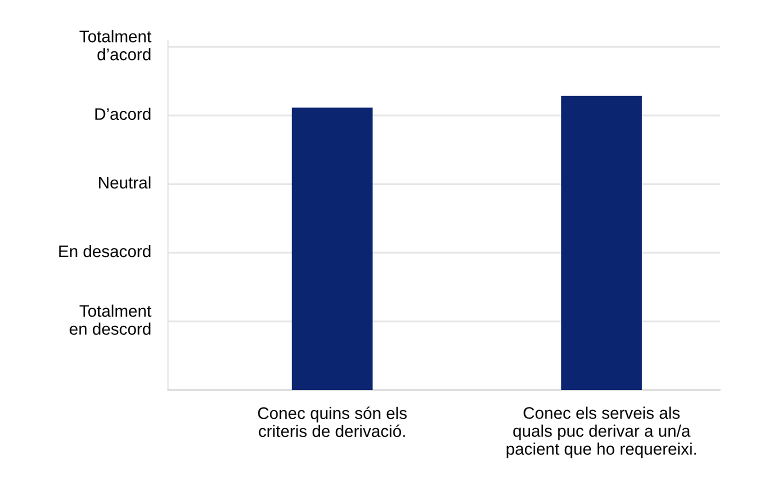 Image resolution: width=765 pixels, height=495 pixels. Describe the element at coordinates (332, 422) in the screenshot. I see `x-tick-label: Conec quins són els criteris de derivació.` at that location.